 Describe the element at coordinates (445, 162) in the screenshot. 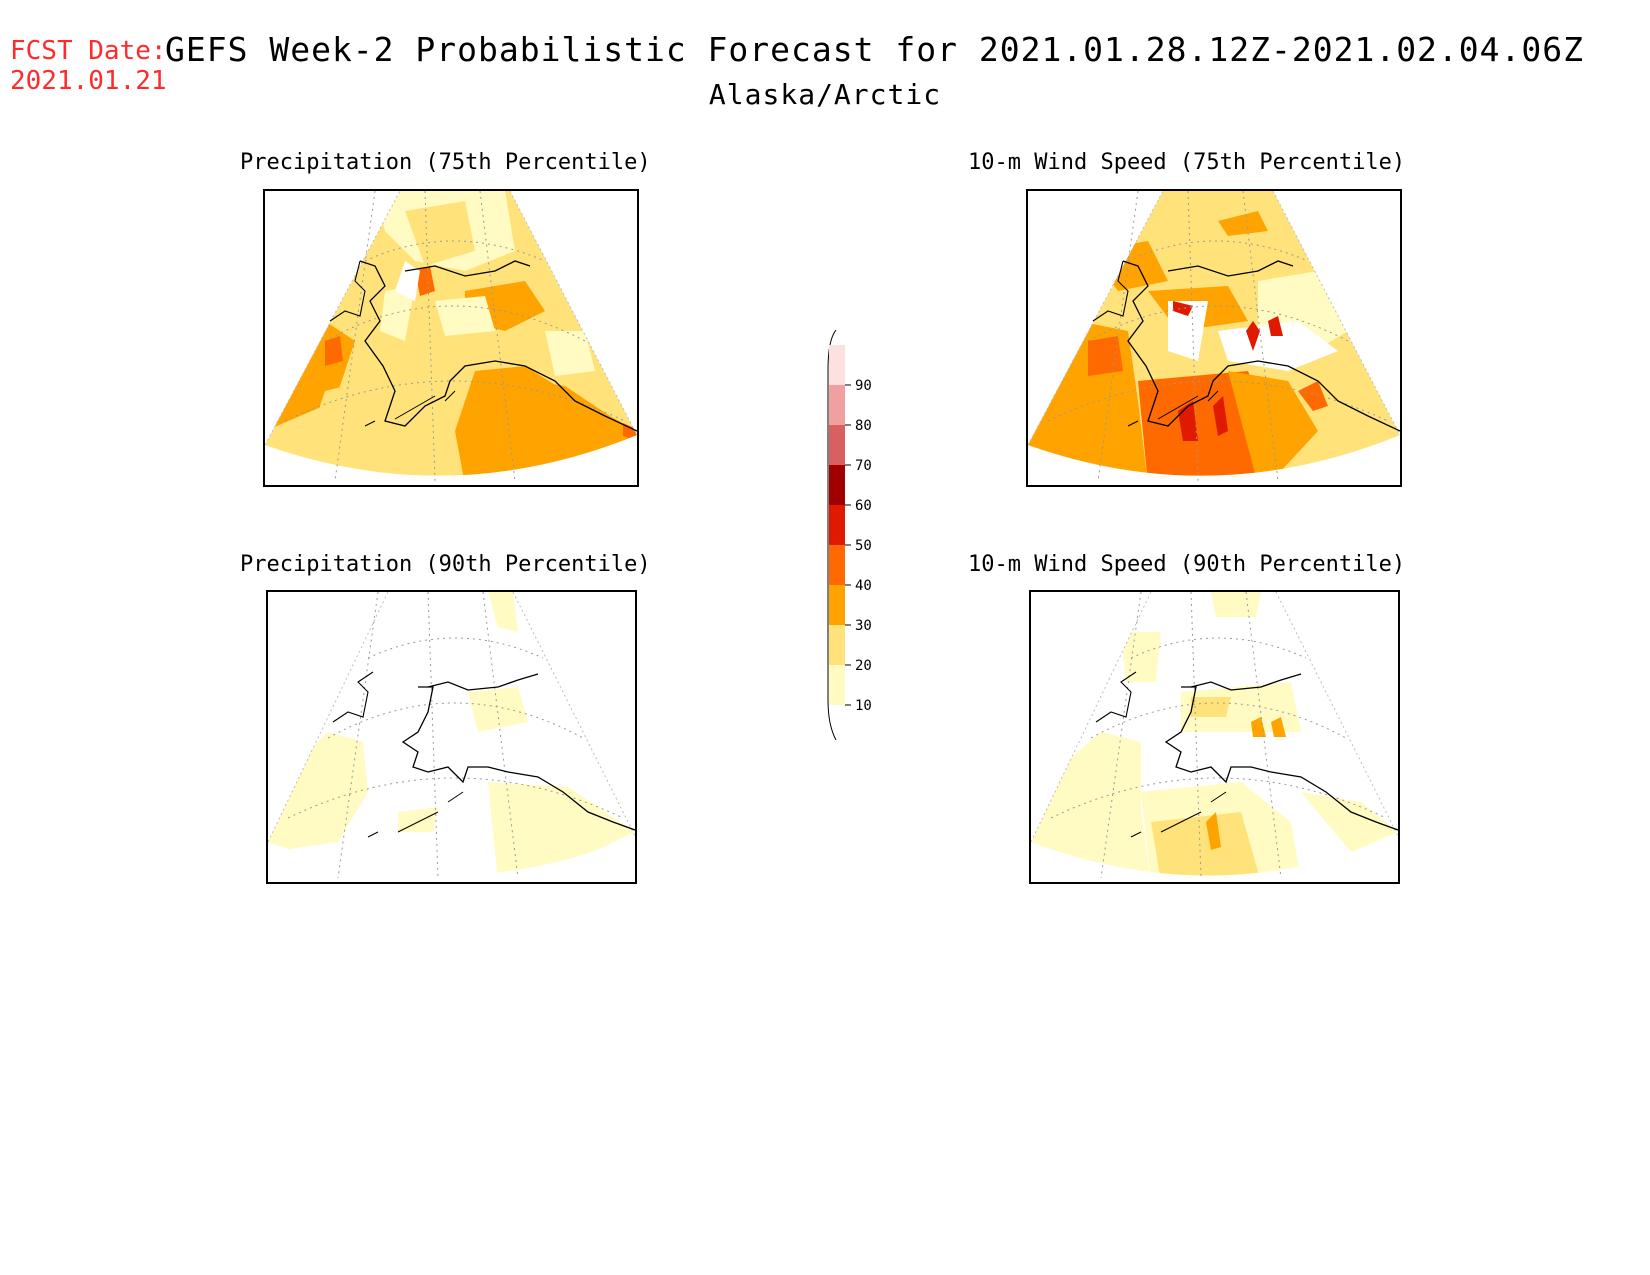

I see `panel-title-precip-75: Precipitation (75th Percentile)` at that location.